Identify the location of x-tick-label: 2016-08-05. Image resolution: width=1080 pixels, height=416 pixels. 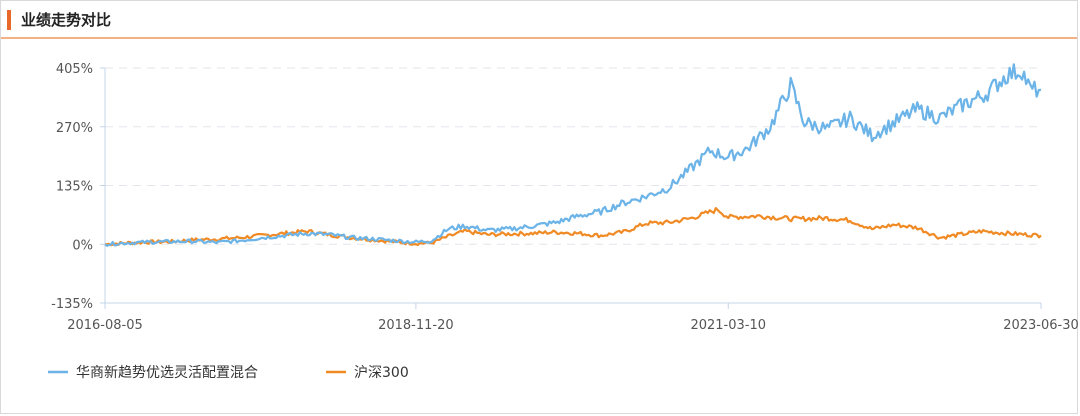
(105, 325).